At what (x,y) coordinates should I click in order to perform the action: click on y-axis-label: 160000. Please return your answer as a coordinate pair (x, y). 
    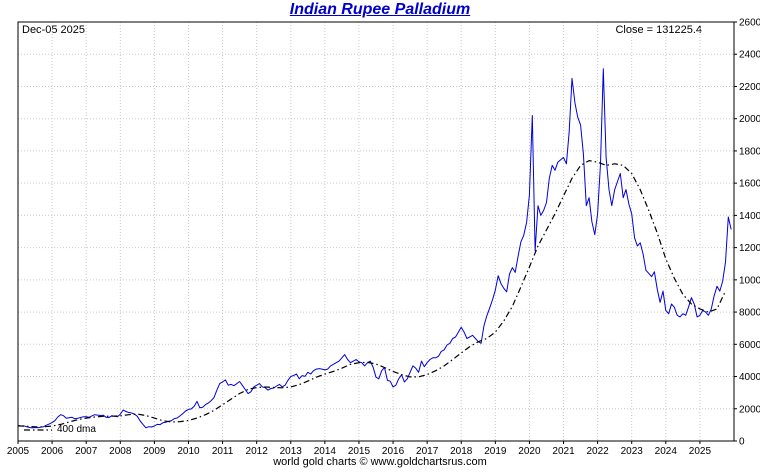
    Looking at the image, I should click on (749, 184).